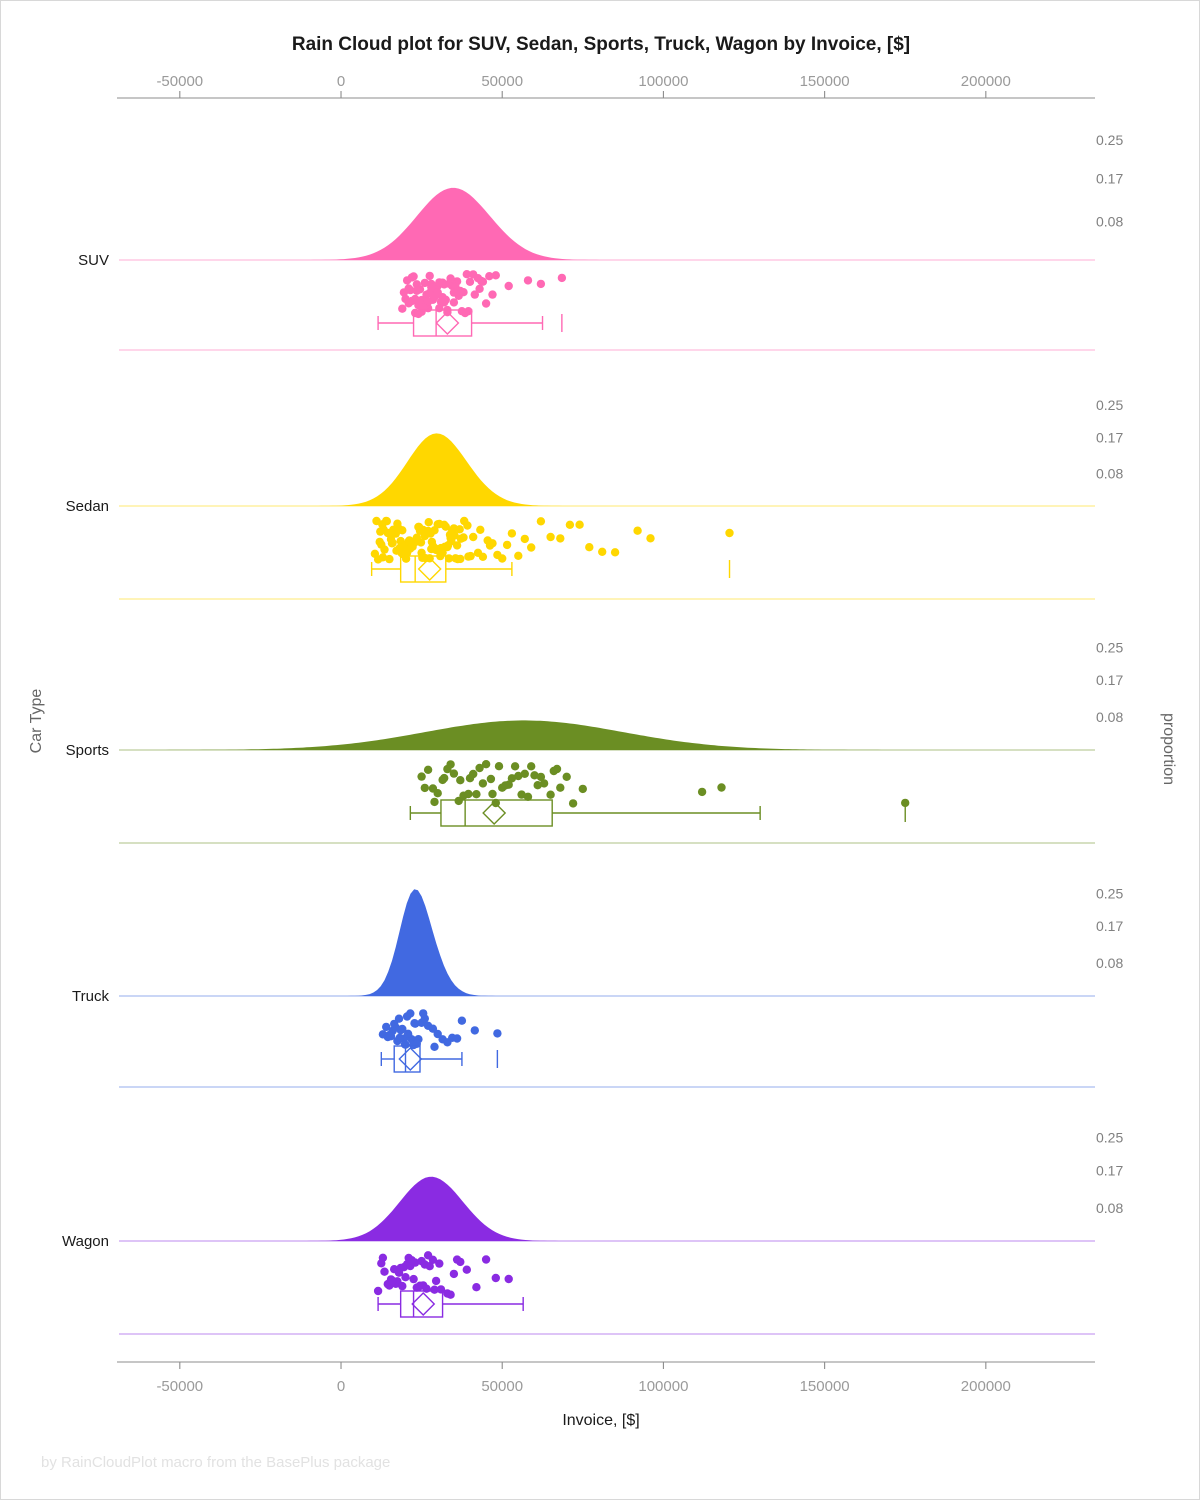 The height and width of the screenshot is (1500, 1200). What do you see at coordinates (341, 1386) in the screenshot?
I see `x-tick-label: 0` at bounding box center [341, 1386].